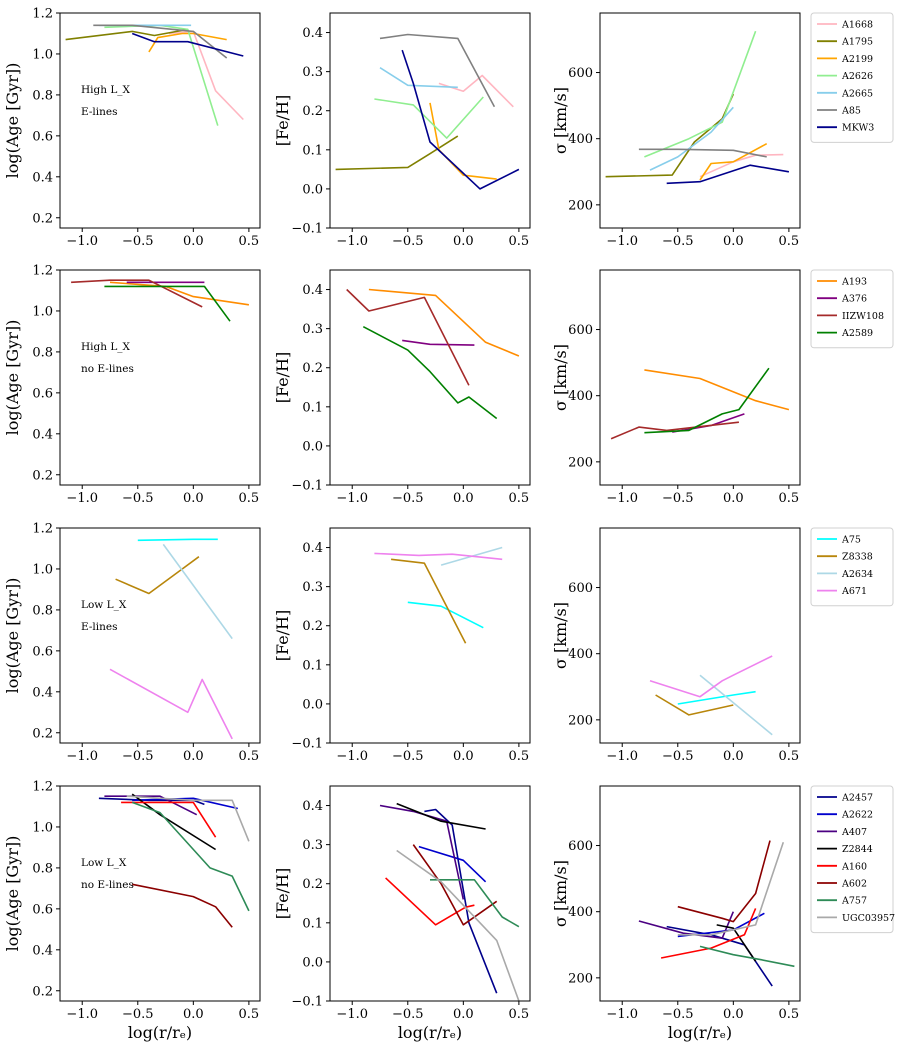  I want to click on panel-r4-sigma: −1.0 −0.5 0.0 0.5 200 400 600 σ [km/s] log(r/rₑ), so click(676, 913).